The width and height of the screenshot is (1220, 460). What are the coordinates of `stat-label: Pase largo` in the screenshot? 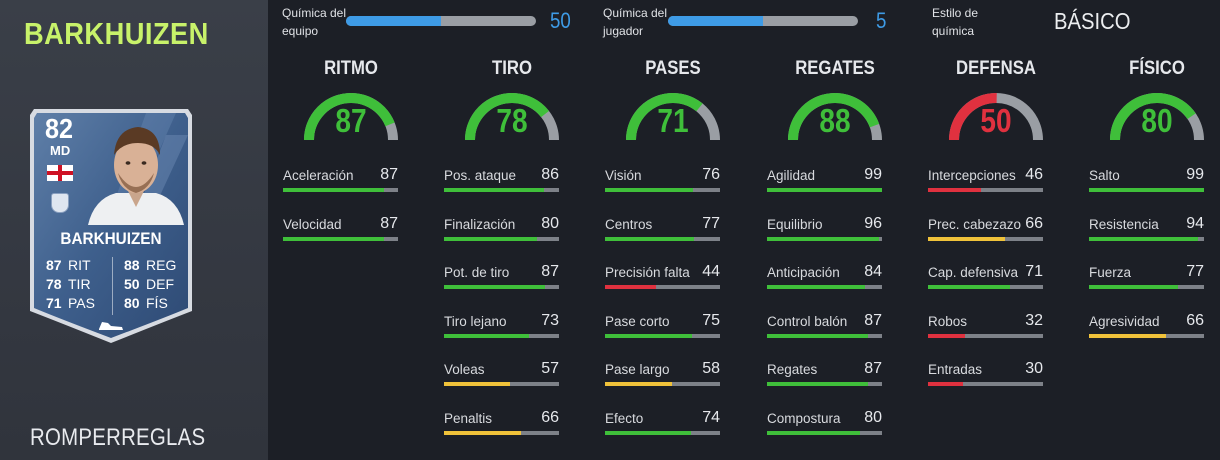 It's located at (637, 370).